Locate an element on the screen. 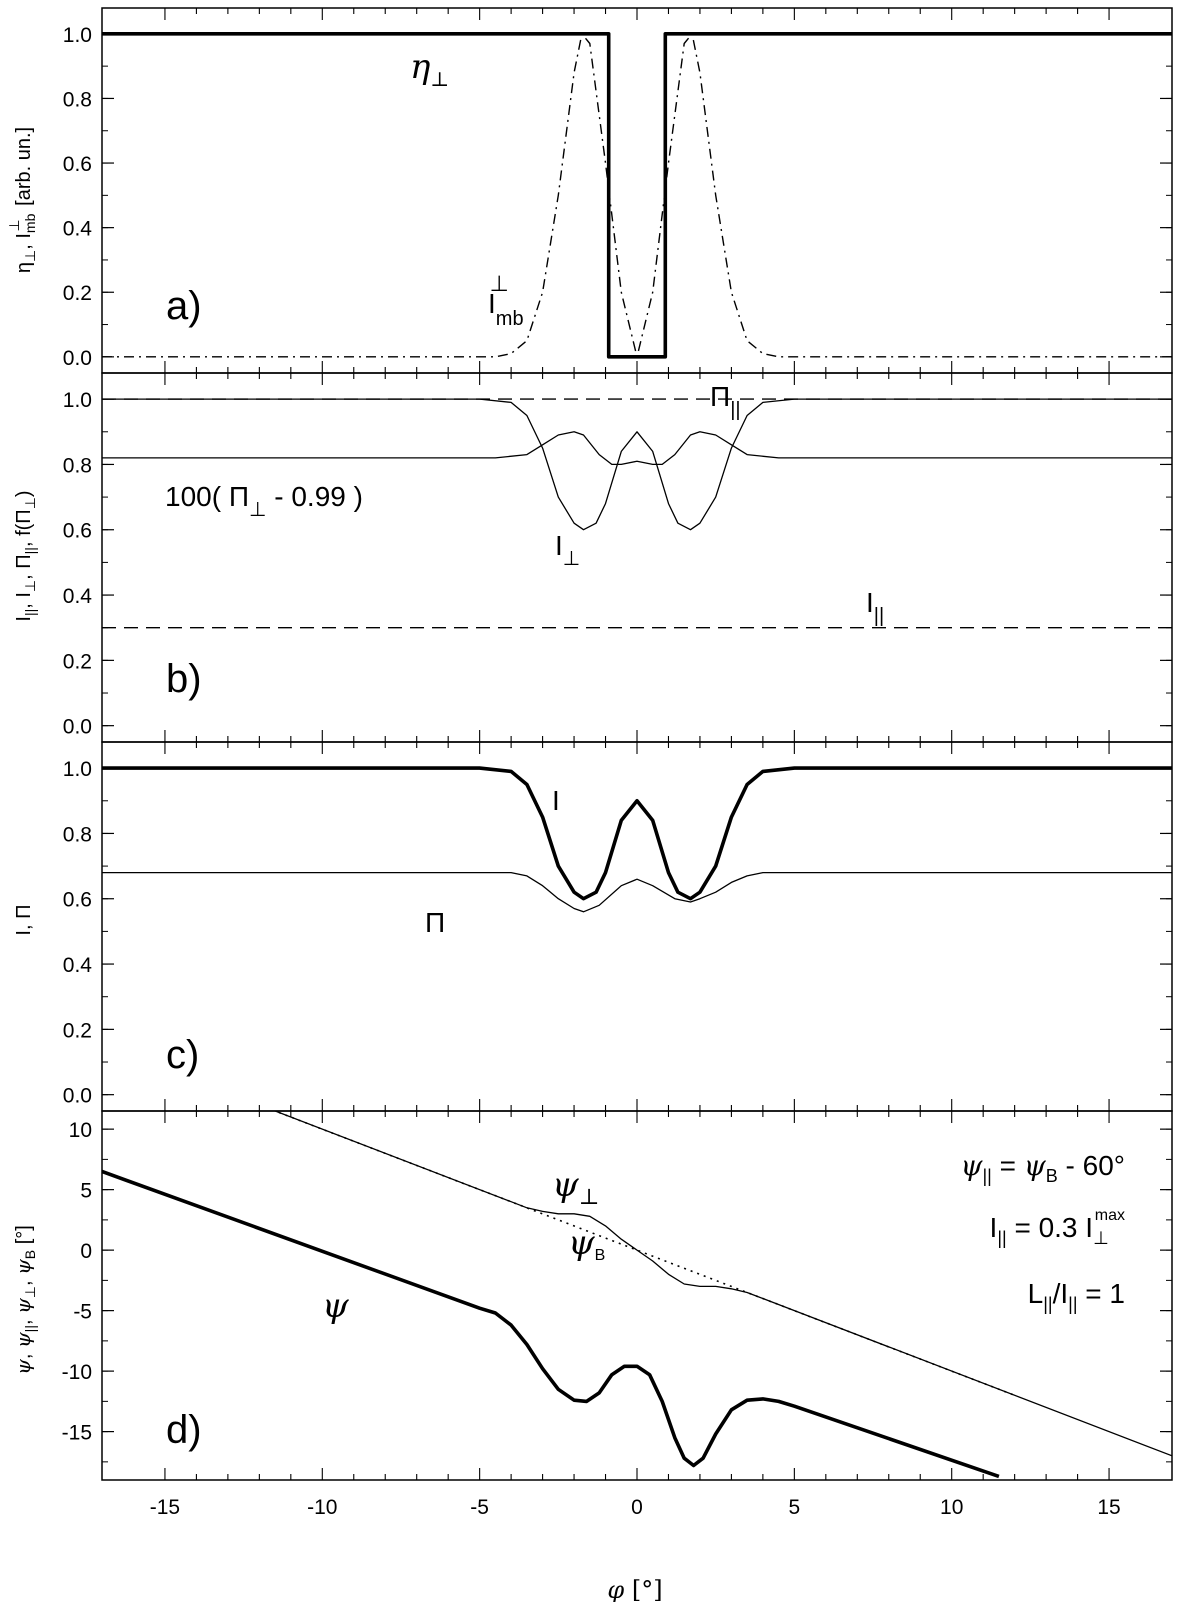 Image resolution: width=1200 pixels, height=1602 pixels. x-tick-label: -10 is located at coordinates (322, 1507).